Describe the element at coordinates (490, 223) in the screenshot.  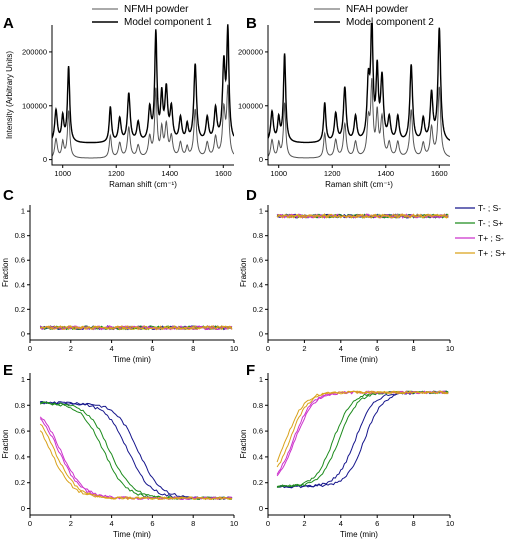
I see `legend-label: T- ; S+` at that location.